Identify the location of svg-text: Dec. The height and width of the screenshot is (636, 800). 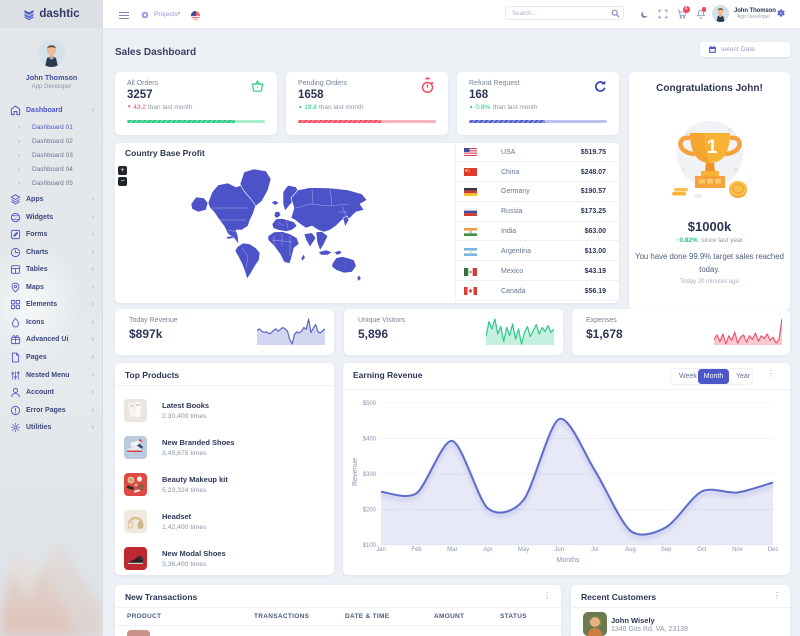
(773, 550).